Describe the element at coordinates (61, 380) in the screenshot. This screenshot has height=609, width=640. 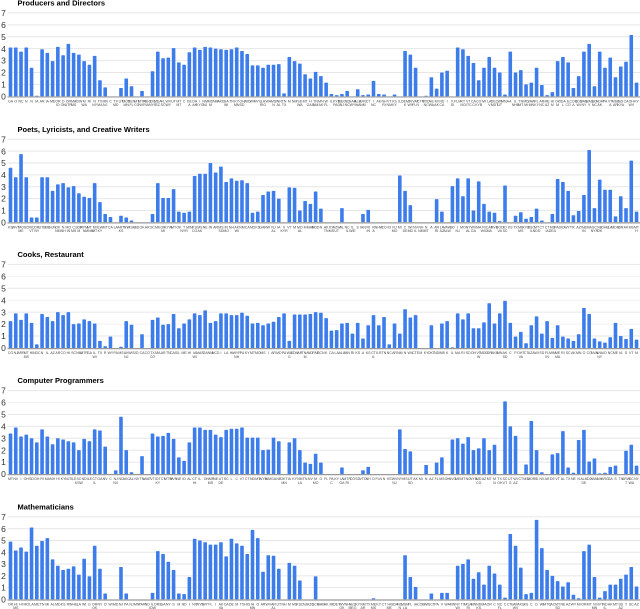
I see `svg-text: Computer Programmers` at that location.